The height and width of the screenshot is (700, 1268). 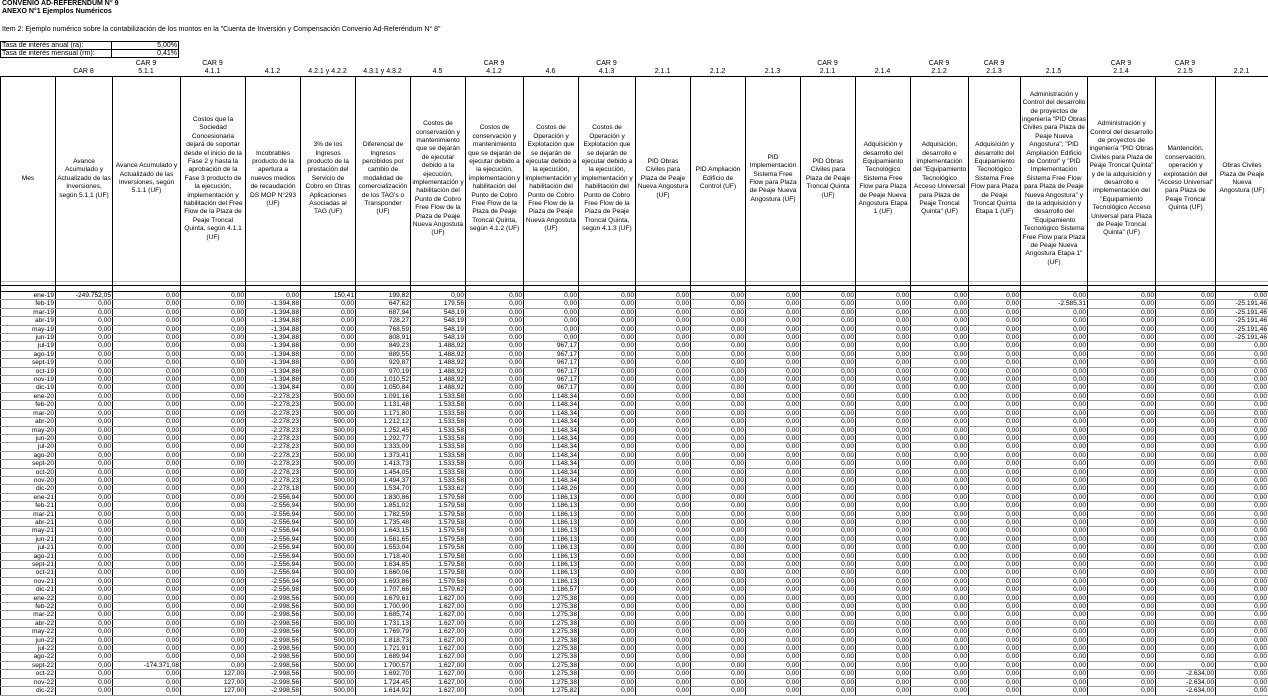 I want to click on document-subtitle: ANEXO N°1 Ejemplos Numéricos, so click(x=57, y=11).